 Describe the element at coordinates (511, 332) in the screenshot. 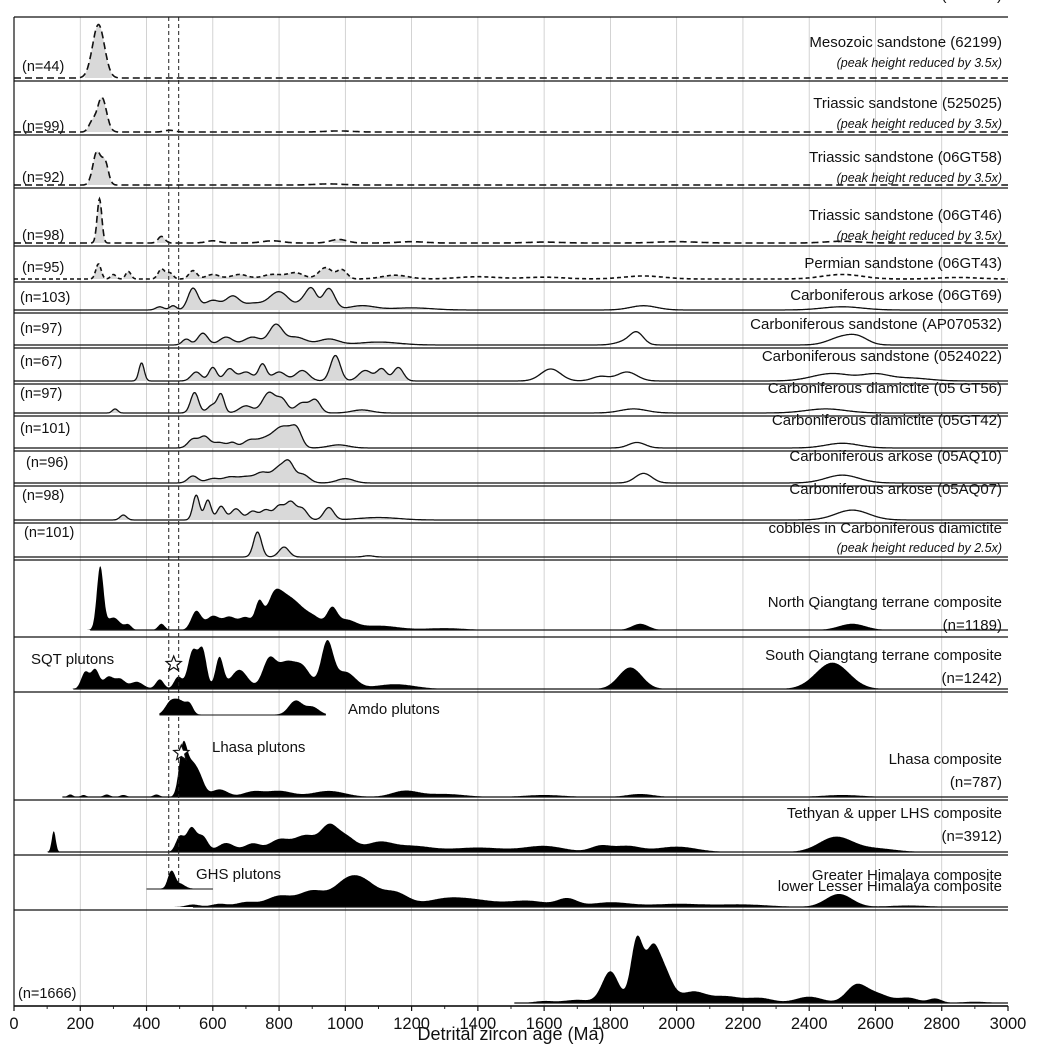

I see `panel-pAP070532: Carboniferous sandstone (AP070532) (n=97)` at that location.